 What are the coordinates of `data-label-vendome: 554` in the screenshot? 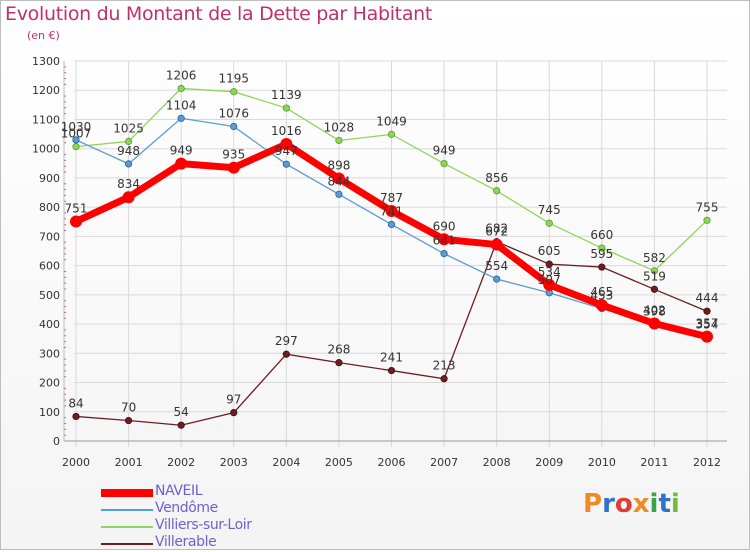 It's located at (496, 266).